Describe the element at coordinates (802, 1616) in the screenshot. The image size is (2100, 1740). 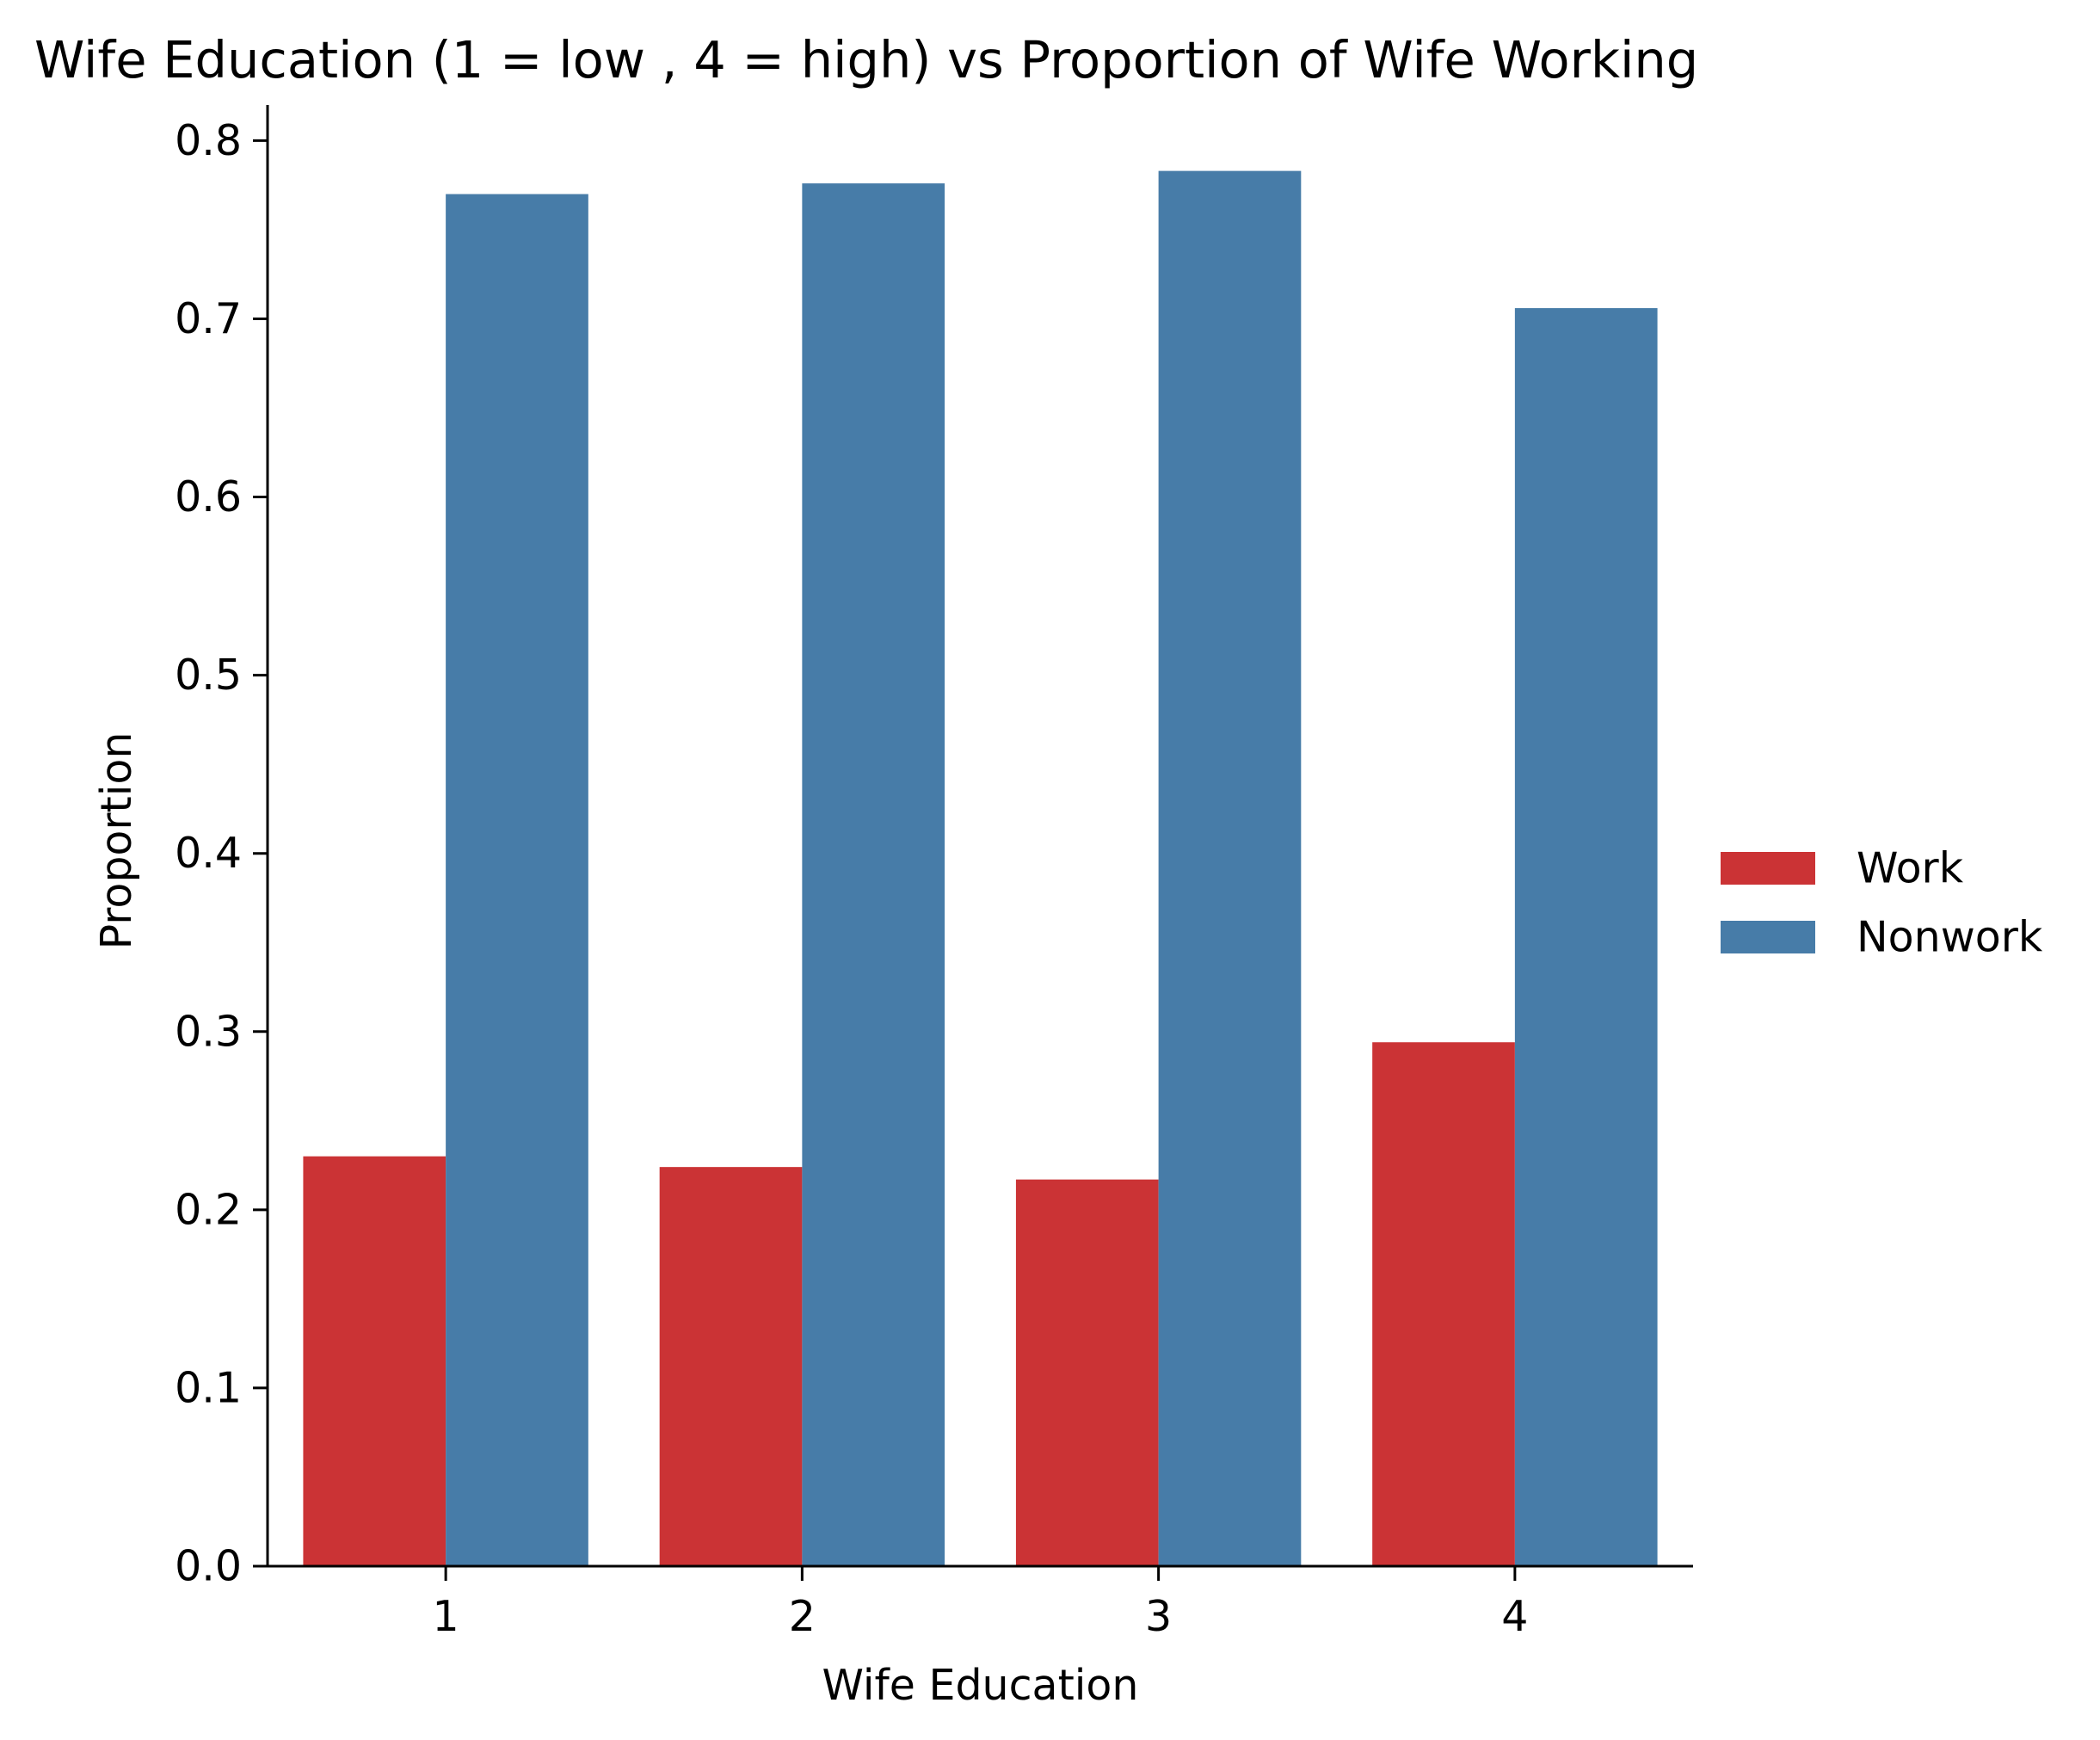
I see `x-tick-label: 2` at that location.